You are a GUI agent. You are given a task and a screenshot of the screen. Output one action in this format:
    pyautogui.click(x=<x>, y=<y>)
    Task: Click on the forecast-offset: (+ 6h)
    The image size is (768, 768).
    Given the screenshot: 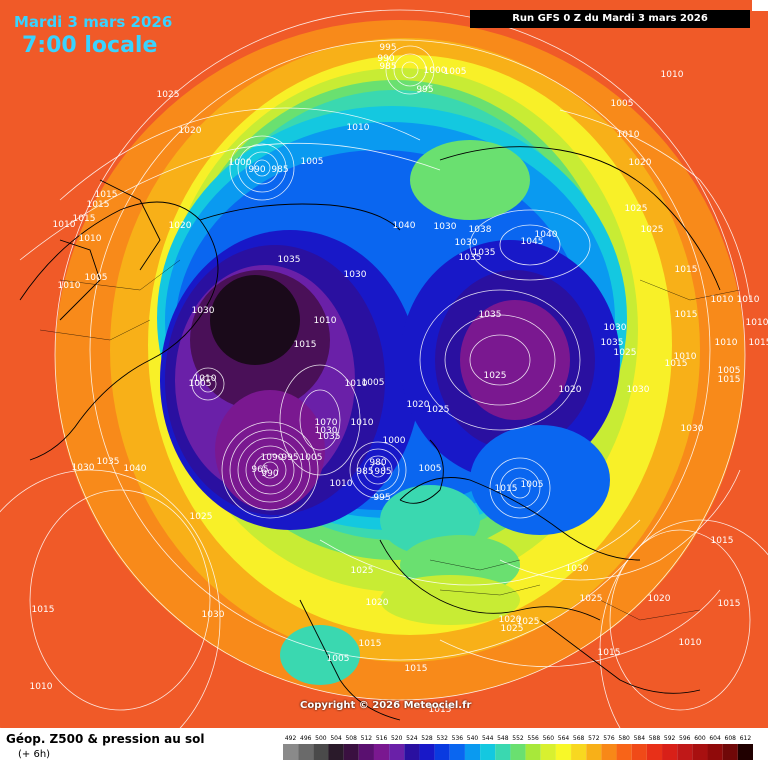 What is the action you would take?
    pyautogui.click(x=34, y=754)
    